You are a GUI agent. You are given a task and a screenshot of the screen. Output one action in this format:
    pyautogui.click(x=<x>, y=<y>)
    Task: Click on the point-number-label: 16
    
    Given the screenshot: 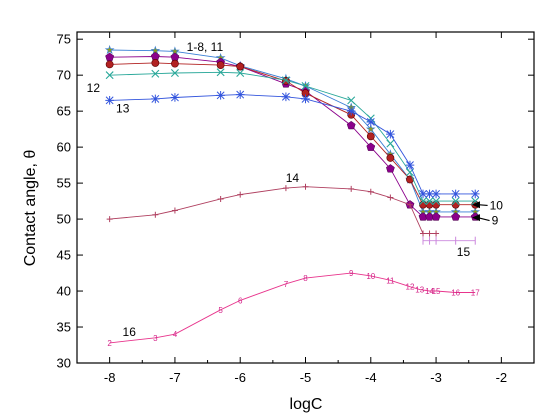 What is the action you would take?
    pyautogui.click(x=455, y=292)
    